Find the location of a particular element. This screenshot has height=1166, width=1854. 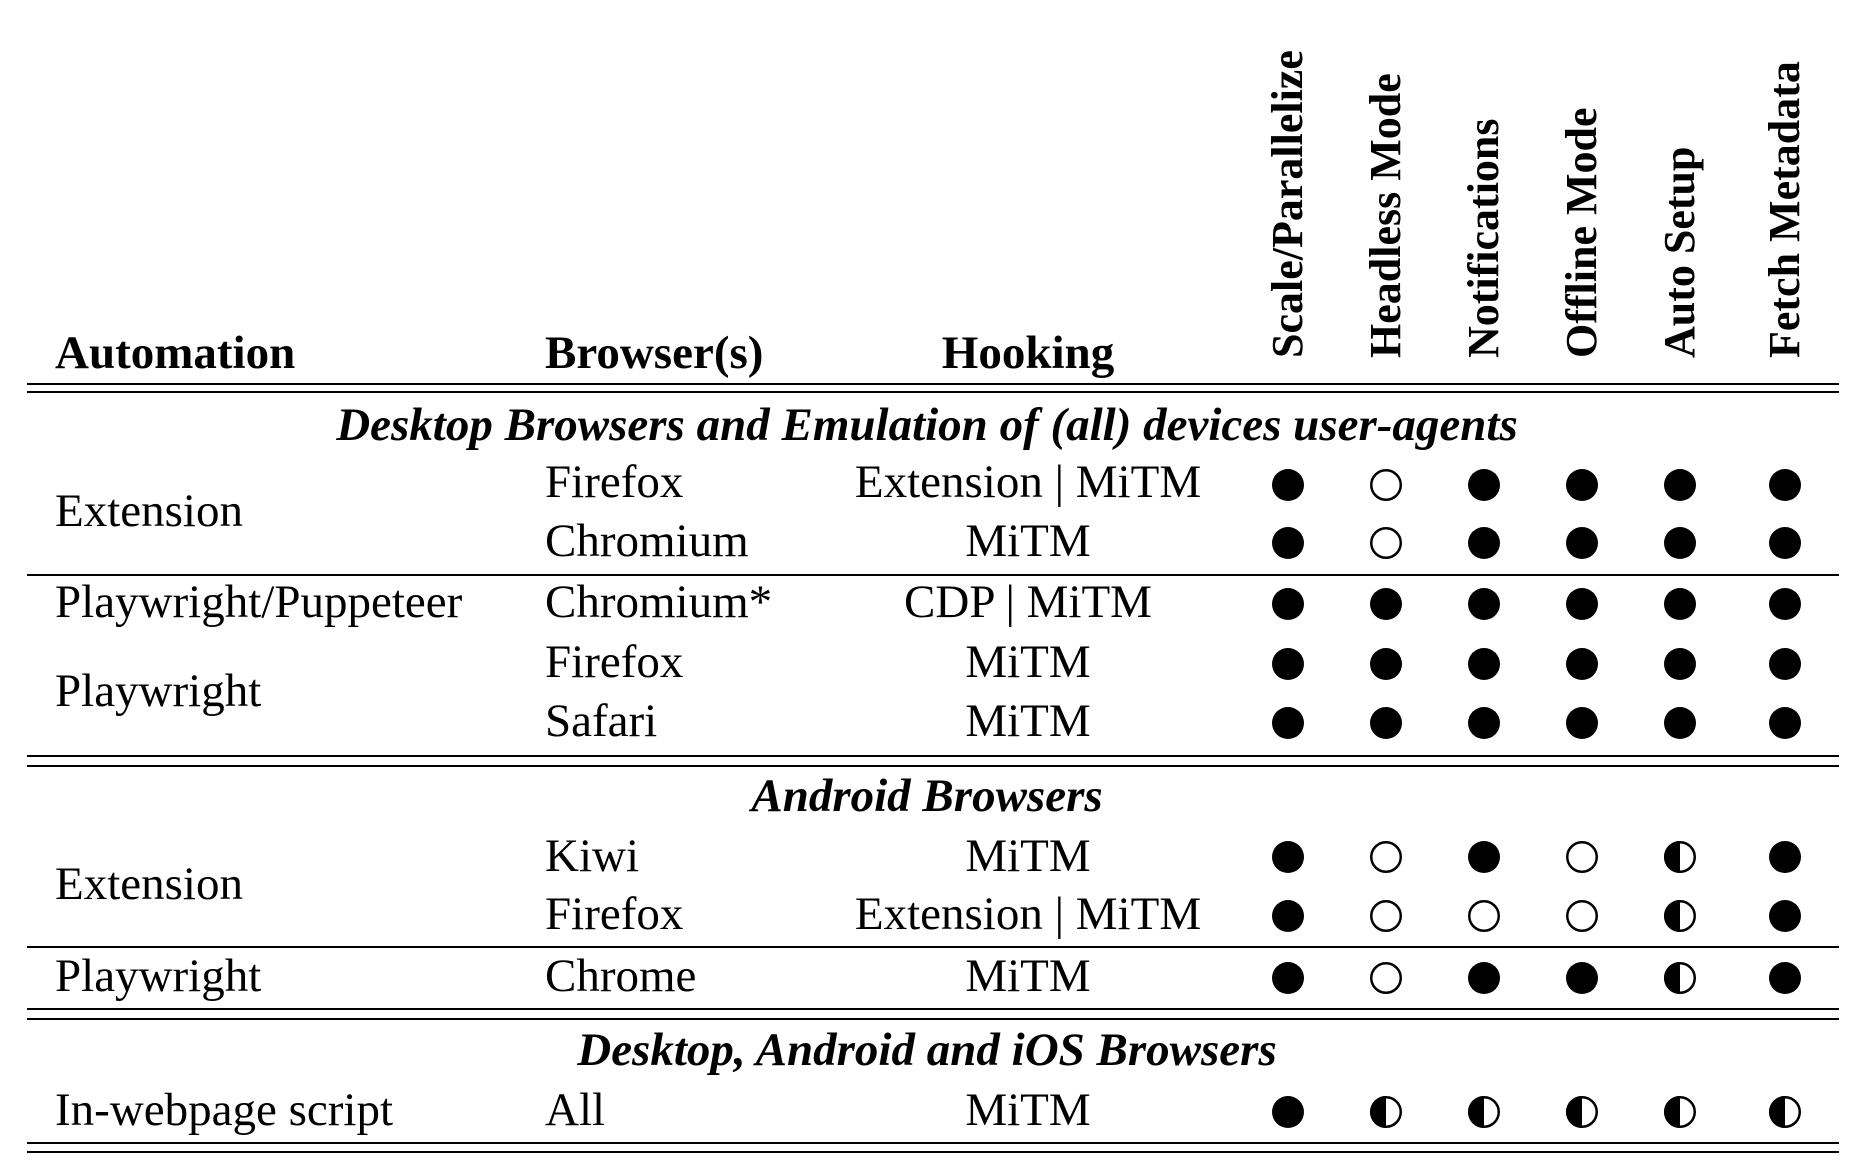

automation-cell: In-webpage script is located at coordinates (224, 1110).